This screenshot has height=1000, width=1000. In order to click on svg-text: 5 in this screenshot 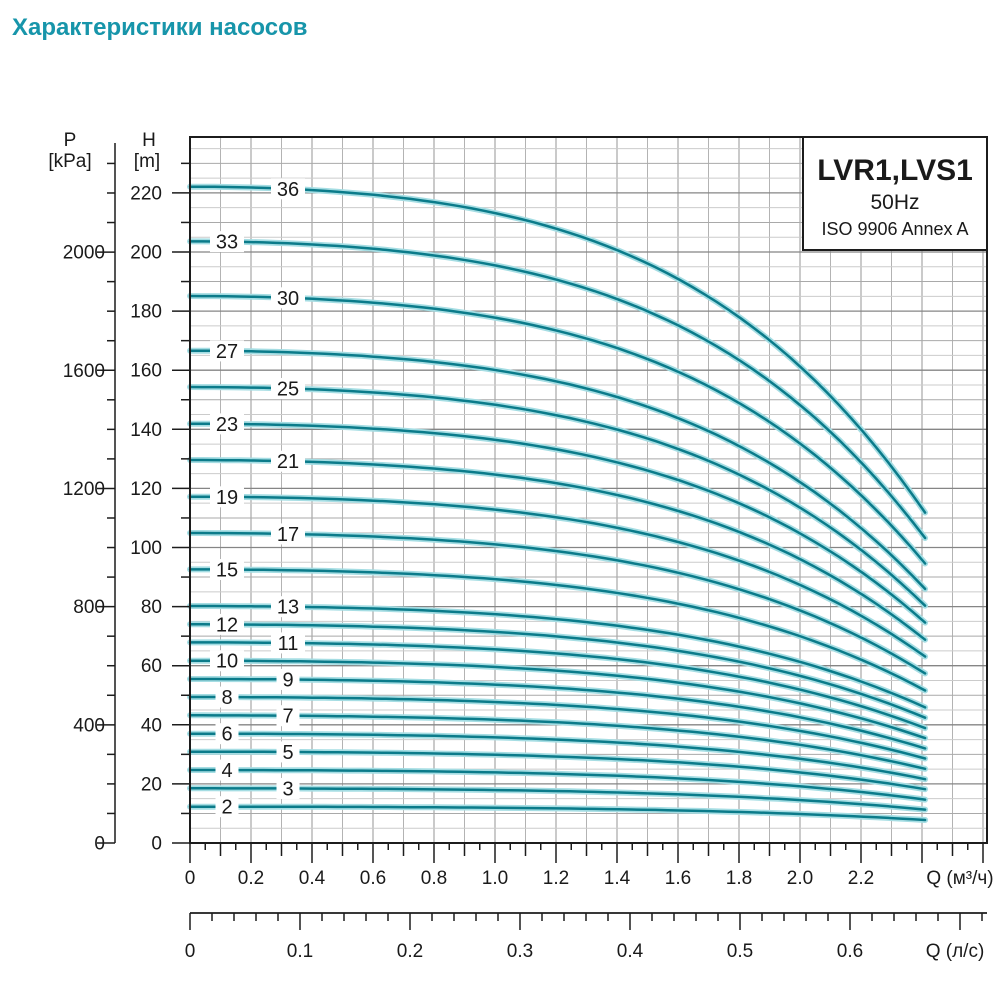, I will do `click(287, 753)`.